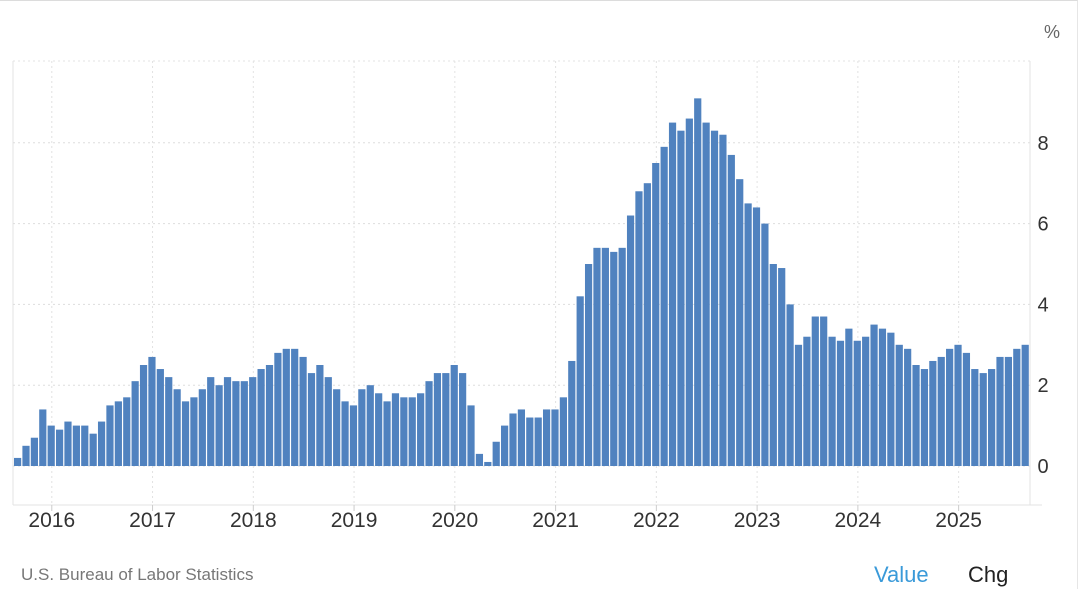 This screenshot has width=1078, height=589. What do you see at coordinates (901, 574) in the screenshot?
I see `tab-value: Value` at bounding box center [901, 574].